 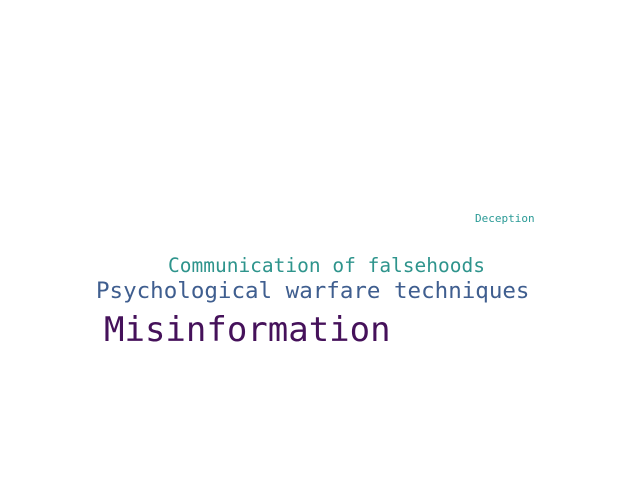 What do you see at coordinates (326, 265) in the screenshot?
I see `word-communication-of-falsehoods: Communication of falsehoods` at bounding box center [326, 265].